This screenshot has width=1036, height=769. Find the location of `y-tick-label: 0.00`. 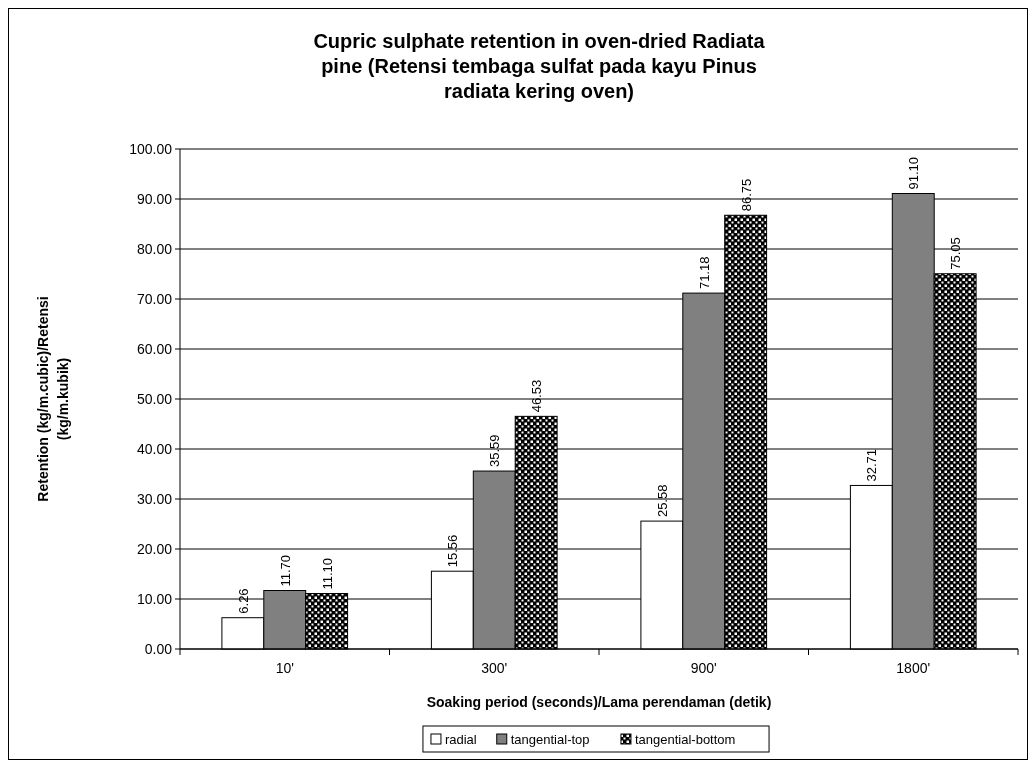

y-tick-label: 0.00 is located at coordinates (158, 649).